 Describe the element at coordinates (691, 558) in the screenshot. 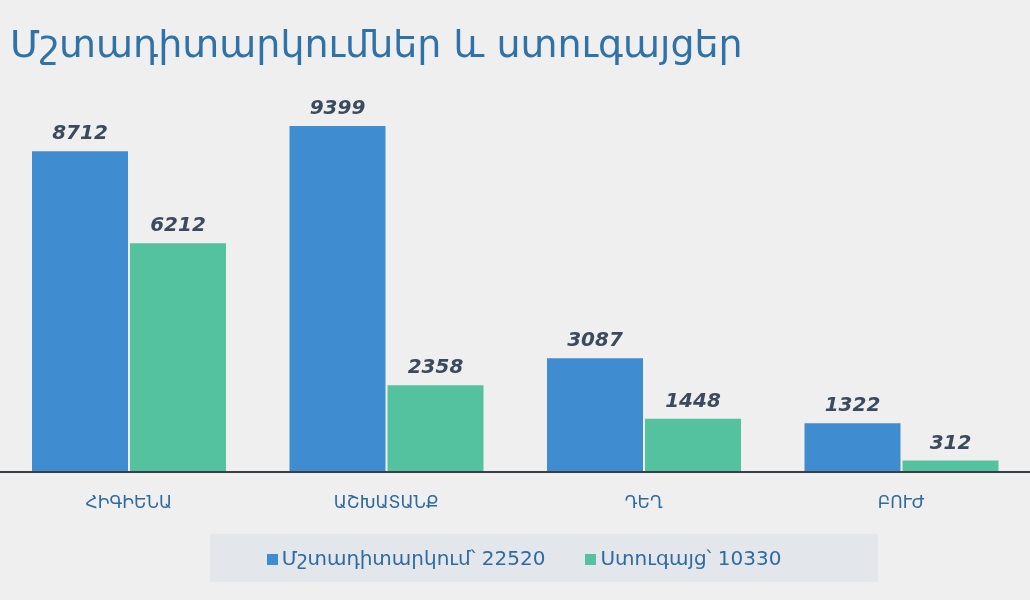

I see `legend-label: Ստուգայց՝ 10330` at that location.